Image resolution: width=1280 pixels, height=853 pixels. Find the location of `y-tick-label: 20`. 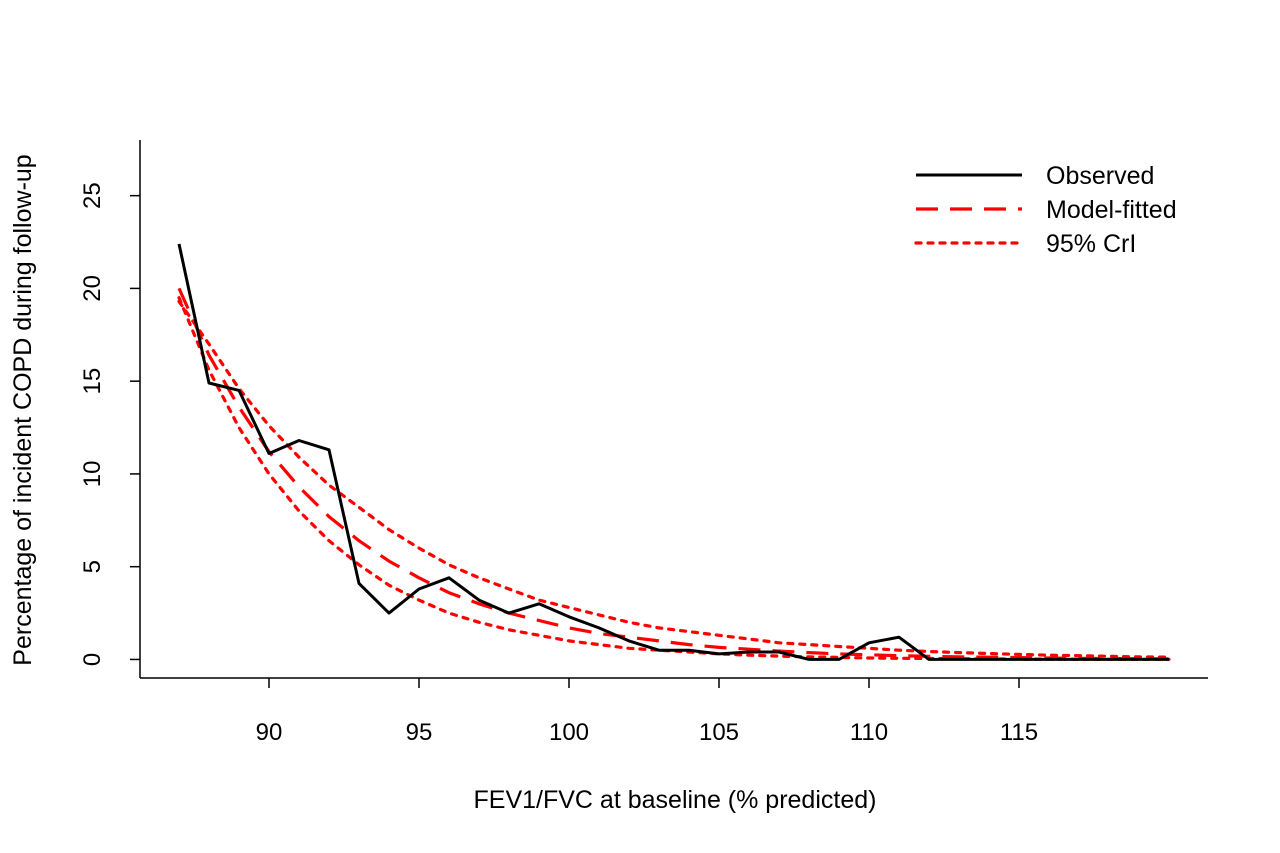

y-tick-label: 20 is located at coordinates (92, 288).